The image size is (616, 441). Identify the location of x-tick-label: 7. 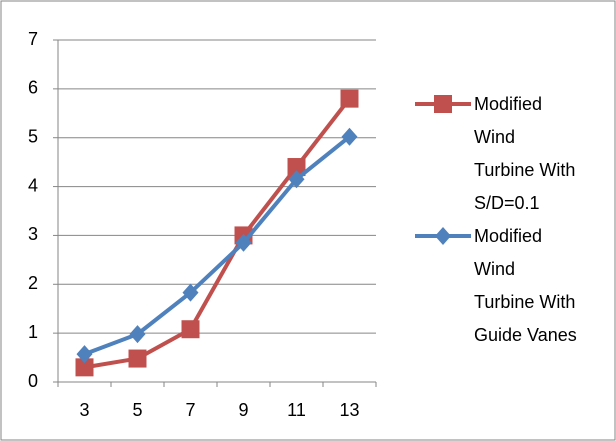
(190, 410).